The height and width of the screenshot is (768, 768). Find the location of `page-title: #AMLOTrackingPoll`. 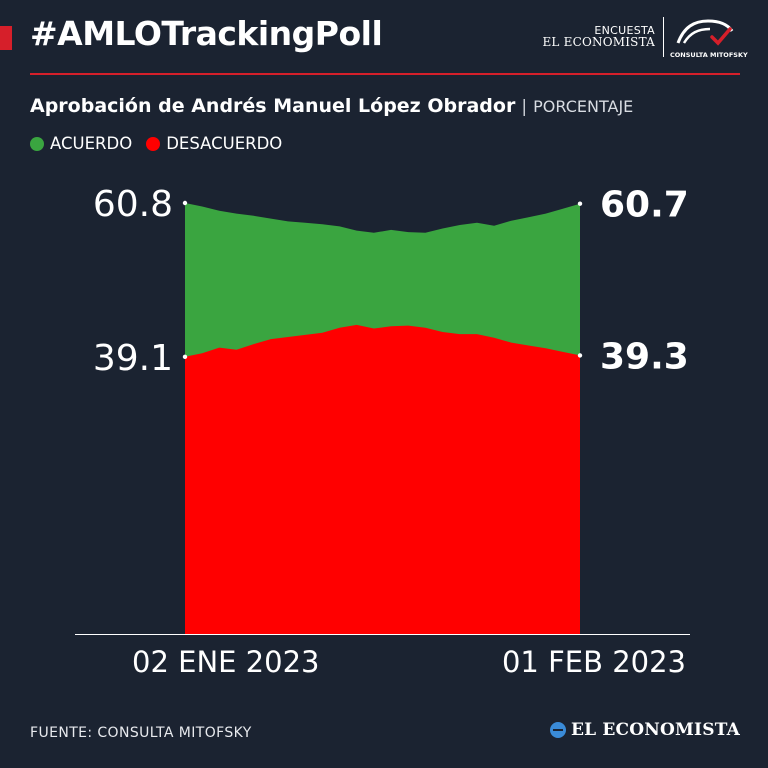

page-title: #AMLOTrackingPoll is located at coordinates (206, 33).